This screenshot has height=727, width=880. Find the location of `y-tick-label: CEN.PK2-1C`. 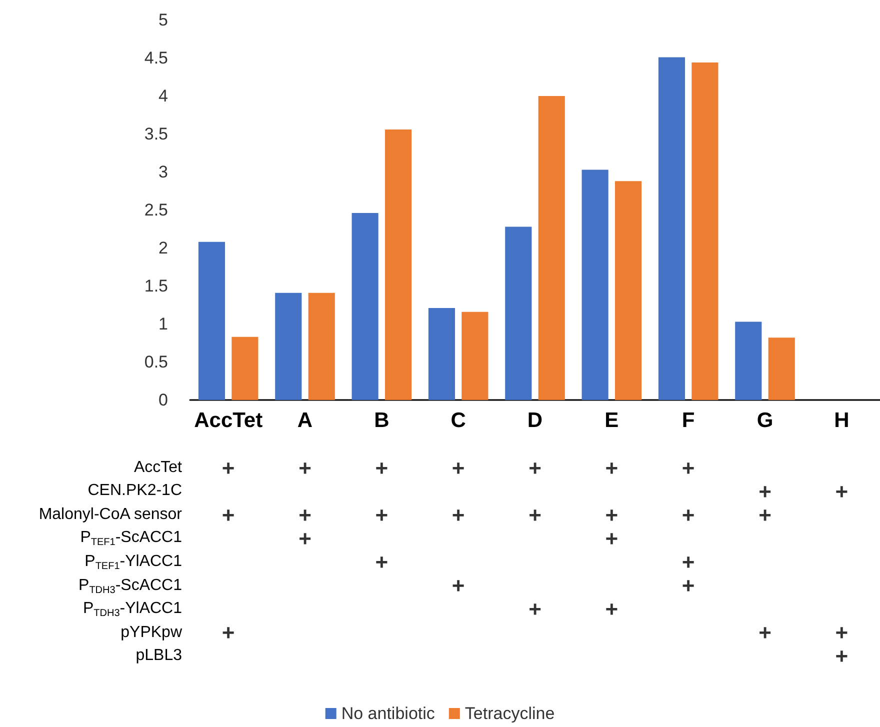

y-tick-label: CEN.PK2-1C is located at coordinates (135, 491).